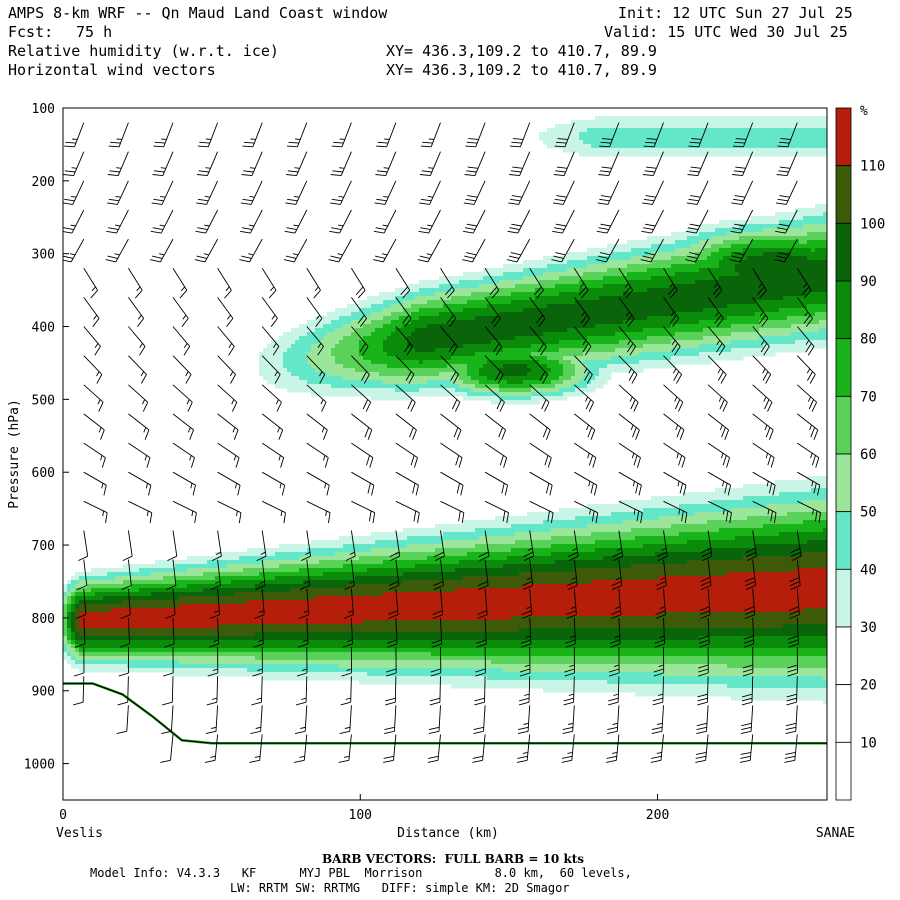 The height and width of the screenshot is (900, 900). What do you see at coordinates (868, 513) in the screenshot?
I see `colorbar-level-label: 50` at bounding box center [868, 513].